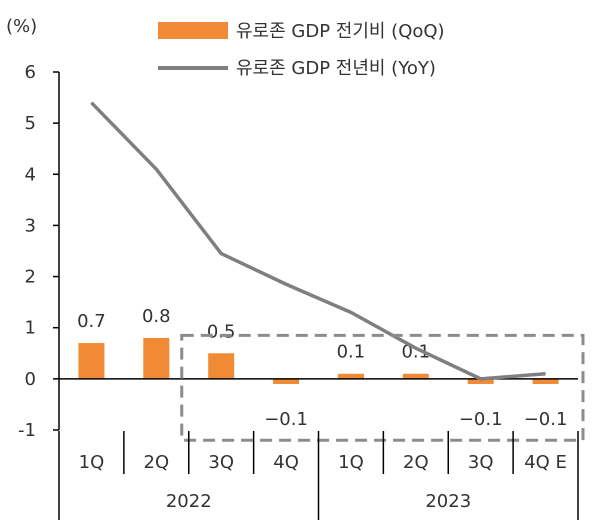 Image resolution: width=604 pixels, height=525 pixels. I want to click on legend-line-label: 유로존 GDP 전년비 (YoY), so click(336, 68).